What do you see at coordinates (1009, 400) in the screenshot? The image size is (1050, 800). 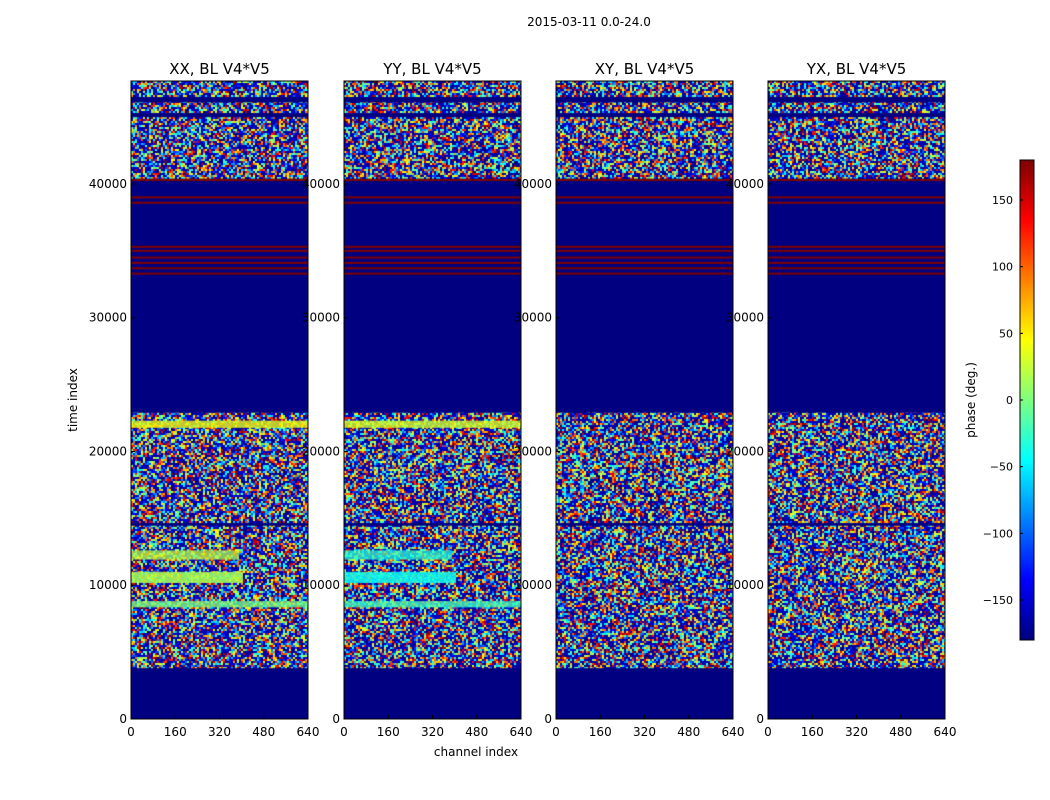 I see `colorbar-tick-label: 0` at bounding box center [1009, 400].